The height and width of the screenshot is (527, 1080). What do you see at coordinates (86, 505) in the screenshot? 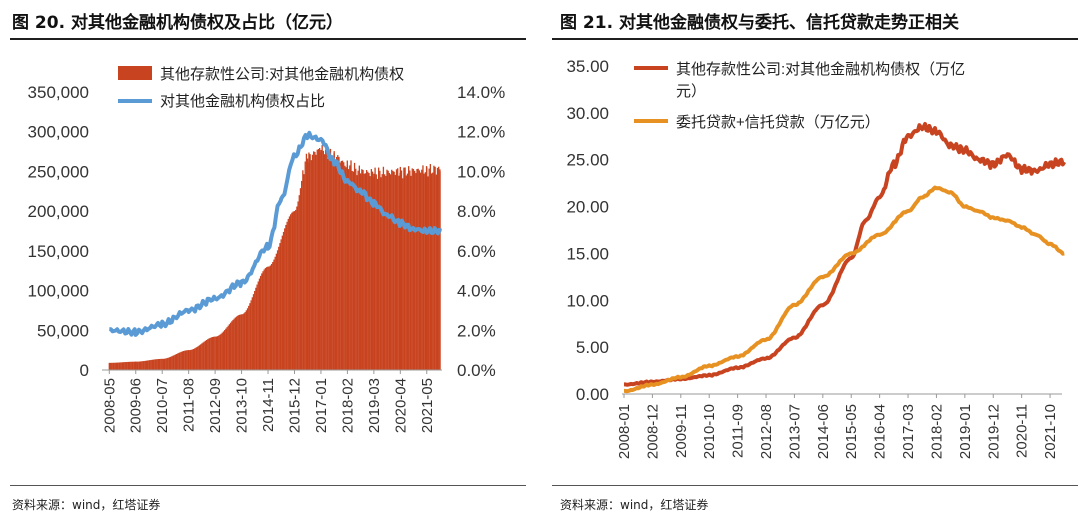
I see `left-source-note: 资料来源：wind，红塔证券` at bounding box center [86, 505].